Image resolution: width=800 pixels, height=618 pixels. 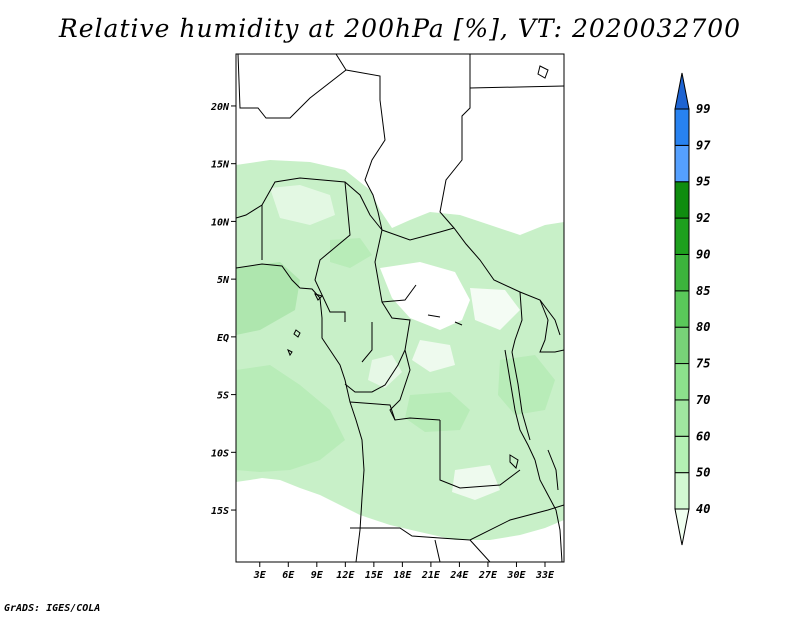 I want to click on colorbar-upper-arrow, so click(x=682, y=91).